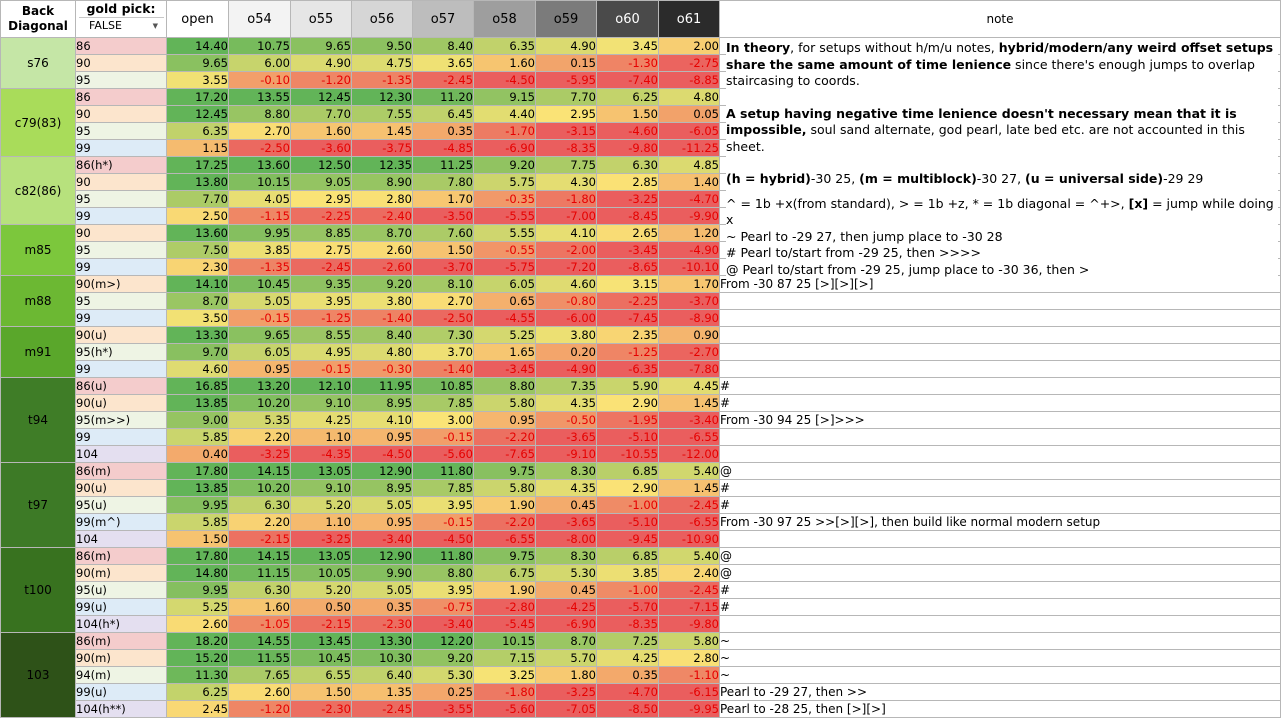 Image resolution: width=1284 pixels, height=718 pixels. Describe the element at coordinates (566, 19) in the screenshot. I see `column-header-o59: o59` at that location.